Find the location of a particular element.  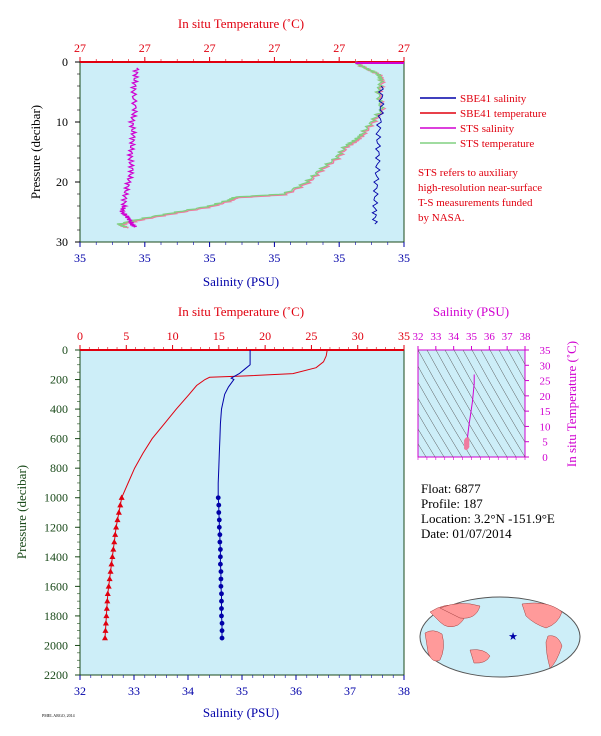

main-sal-tick-label: 33 is located at coordinates (134, 691).